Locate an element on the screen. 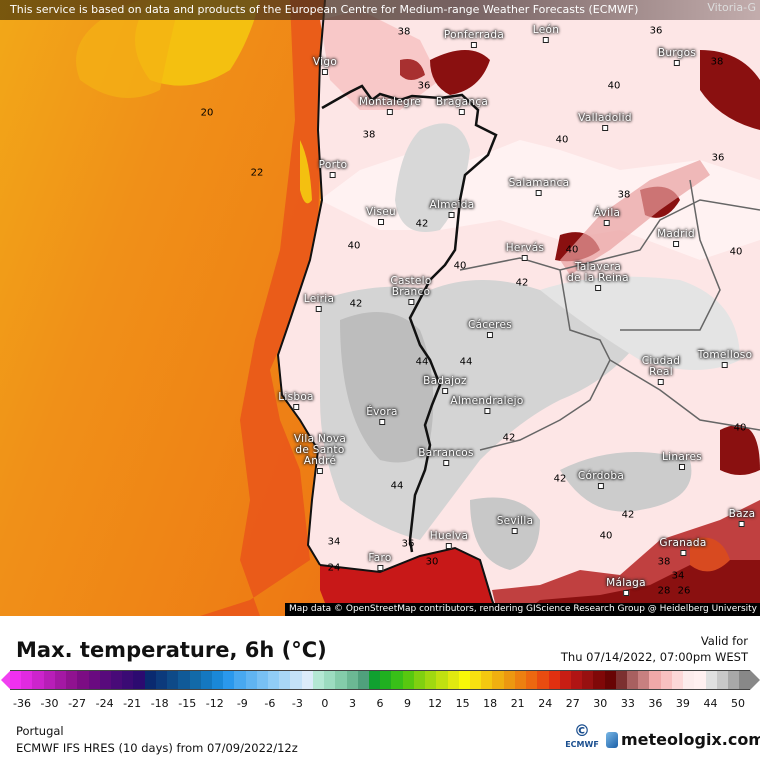 Image resolution: width=760 pixels, height=760 pixels. city-marker: Vila Nova de Santo André is located at coordinates (320, 454).